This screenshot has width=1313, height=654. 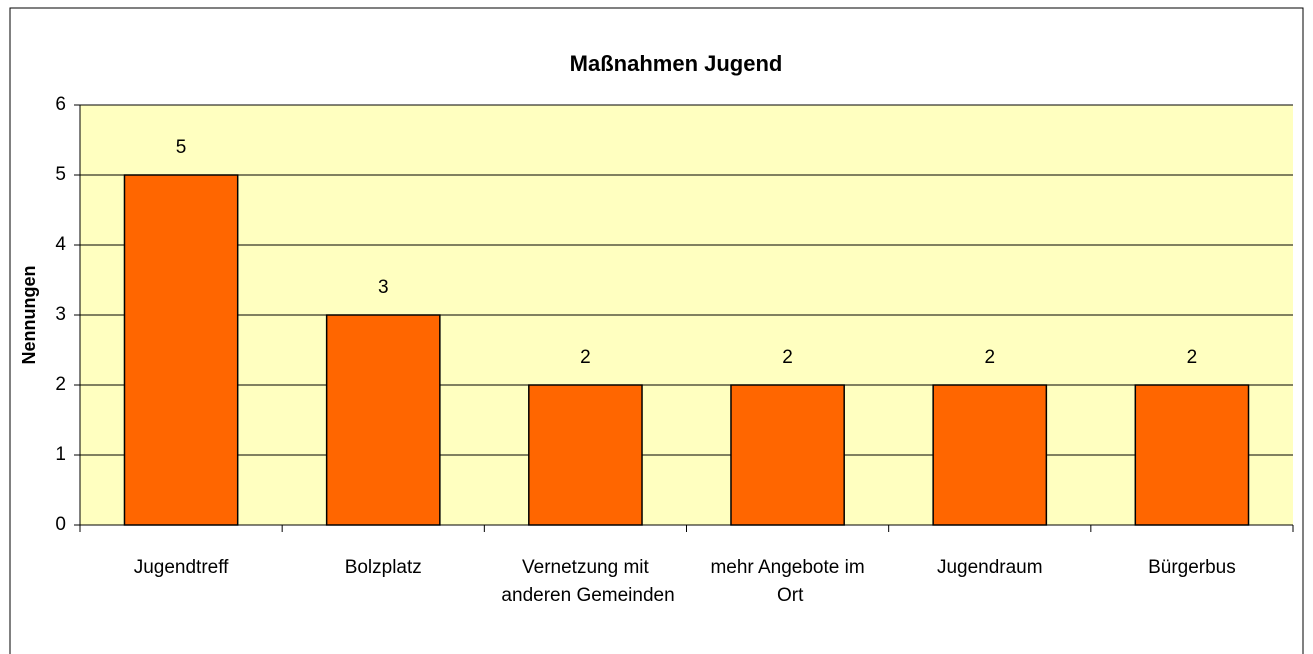 What do you see at coordinates (29, 315) in the screenshot?
I see `y-axis-label: Nennungen` at bounding box center [29, 315].